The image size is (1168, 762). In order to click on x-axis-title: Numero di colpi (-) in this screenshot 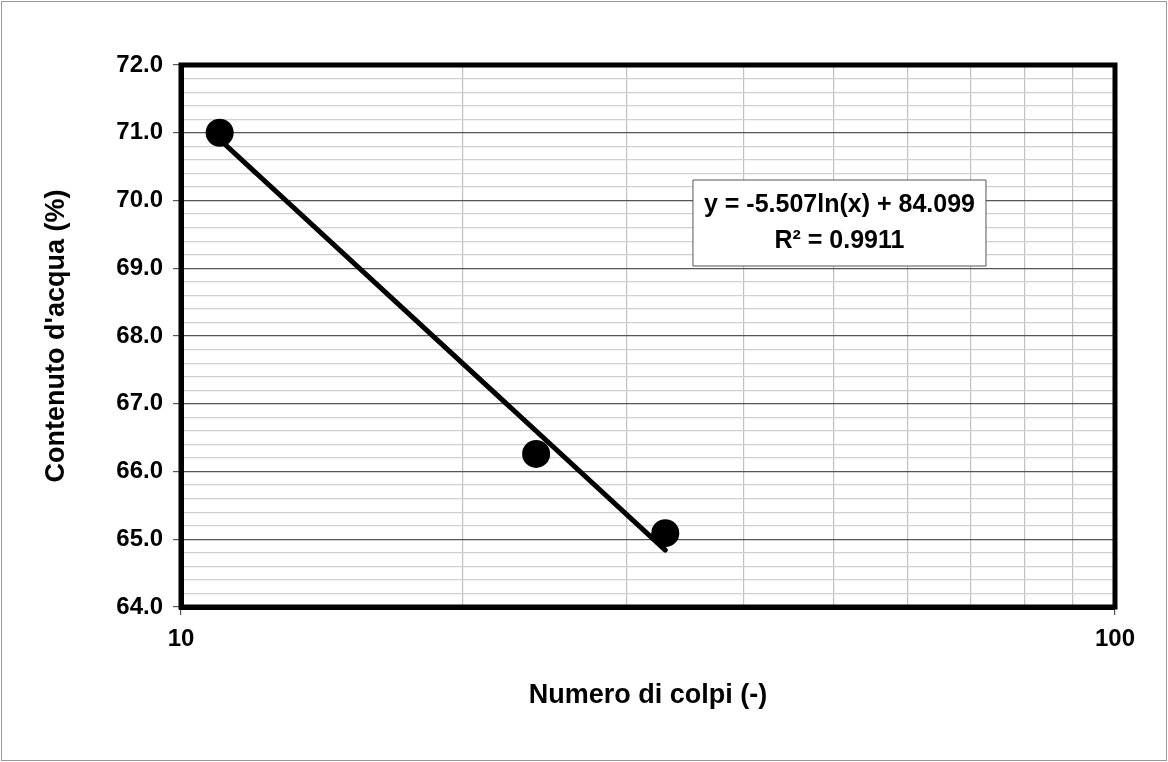, I will do `click(648, 694)`.